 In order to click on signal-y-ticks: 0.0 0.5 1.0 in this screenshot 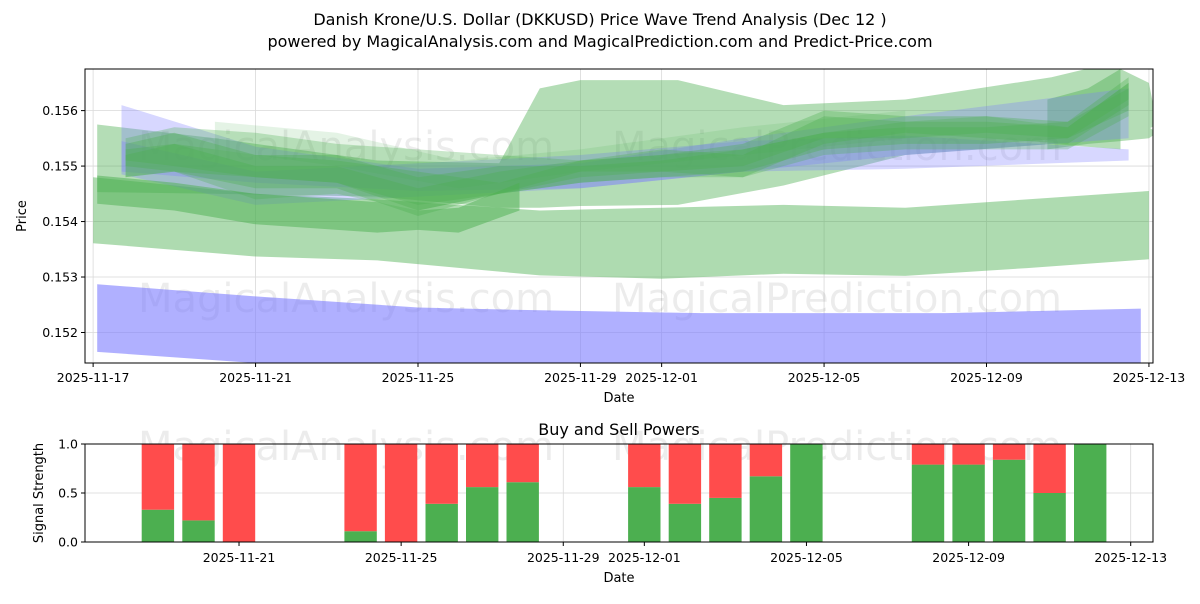, I will do `click(71, 493)`.